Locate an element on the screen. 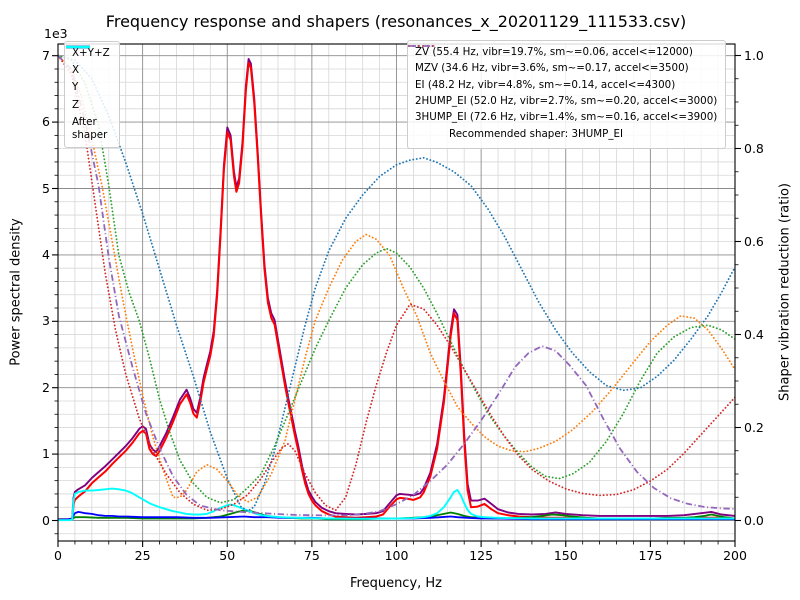 This screenshot has height=600, width=800. 3hump_ei-legend-line-icon is located at coordinates (422, 46).